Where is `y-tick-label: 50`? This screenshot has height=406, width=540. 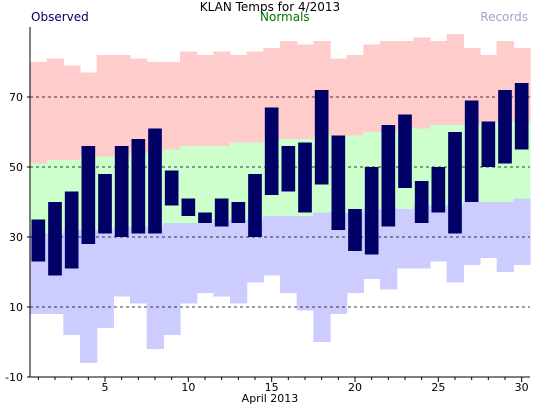
y-tick-label: 50 is located at coordinates (16, 167).